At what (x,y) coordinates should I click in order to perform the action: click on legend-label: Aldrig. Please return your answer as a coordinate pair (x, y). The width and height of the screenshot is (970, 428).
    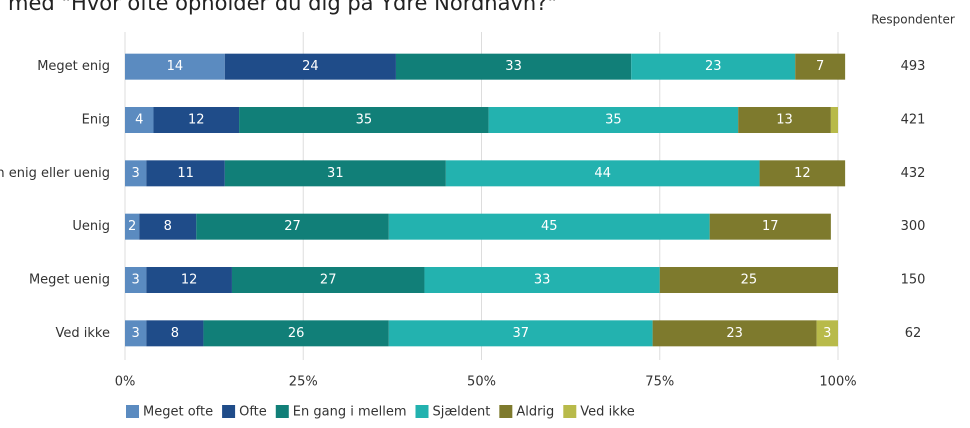
    Looking at the image, I should click on (535, 412).